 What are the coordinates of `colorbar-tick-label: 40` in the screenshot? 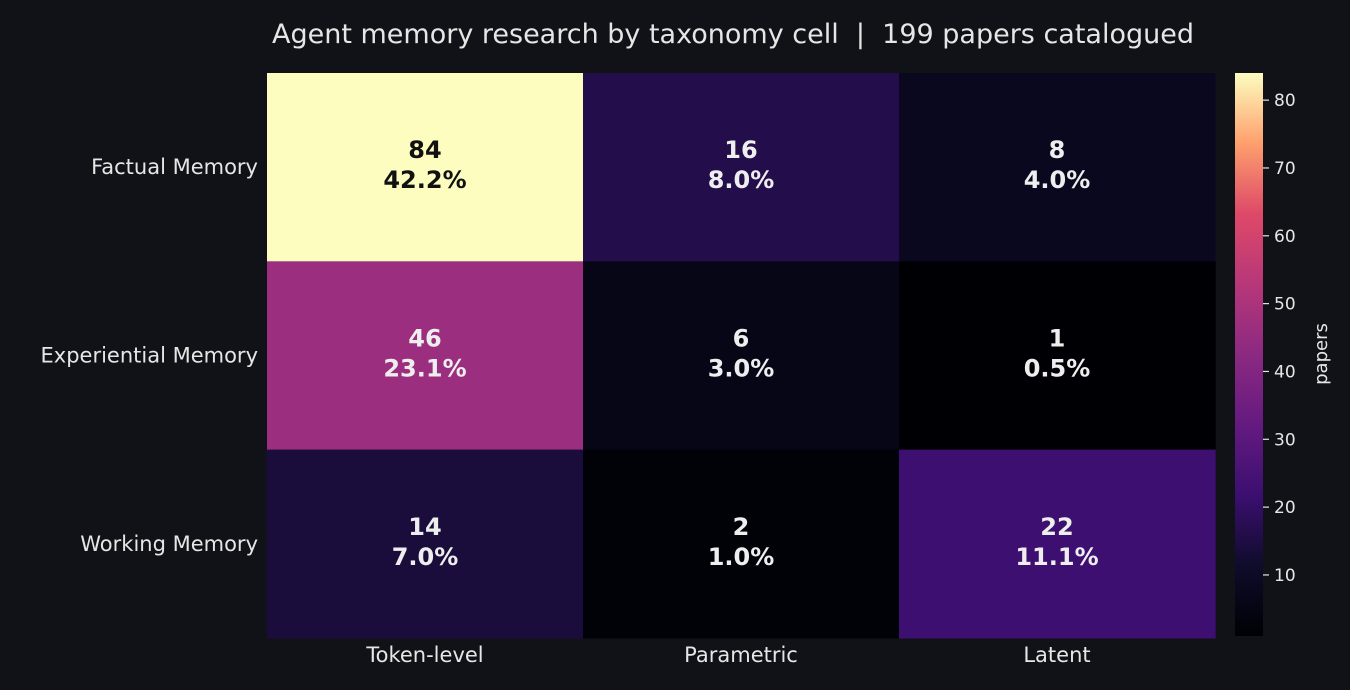 It's located at (1285, 372).